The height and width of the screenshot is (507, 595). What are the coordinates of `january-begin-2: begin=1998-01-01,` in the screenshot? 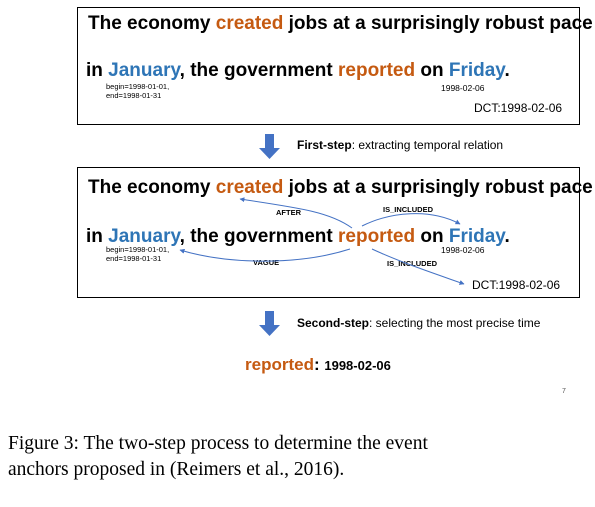 It's located at (138, 249).